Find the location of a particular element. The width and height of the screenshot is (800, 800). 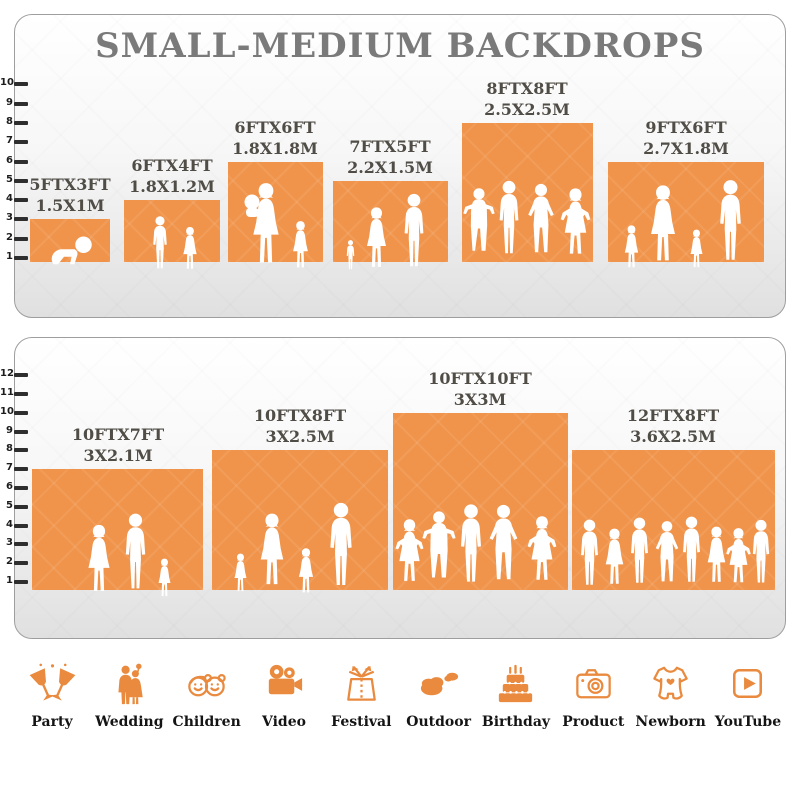

category-item-children: Children is located at coordinates (207, 695).